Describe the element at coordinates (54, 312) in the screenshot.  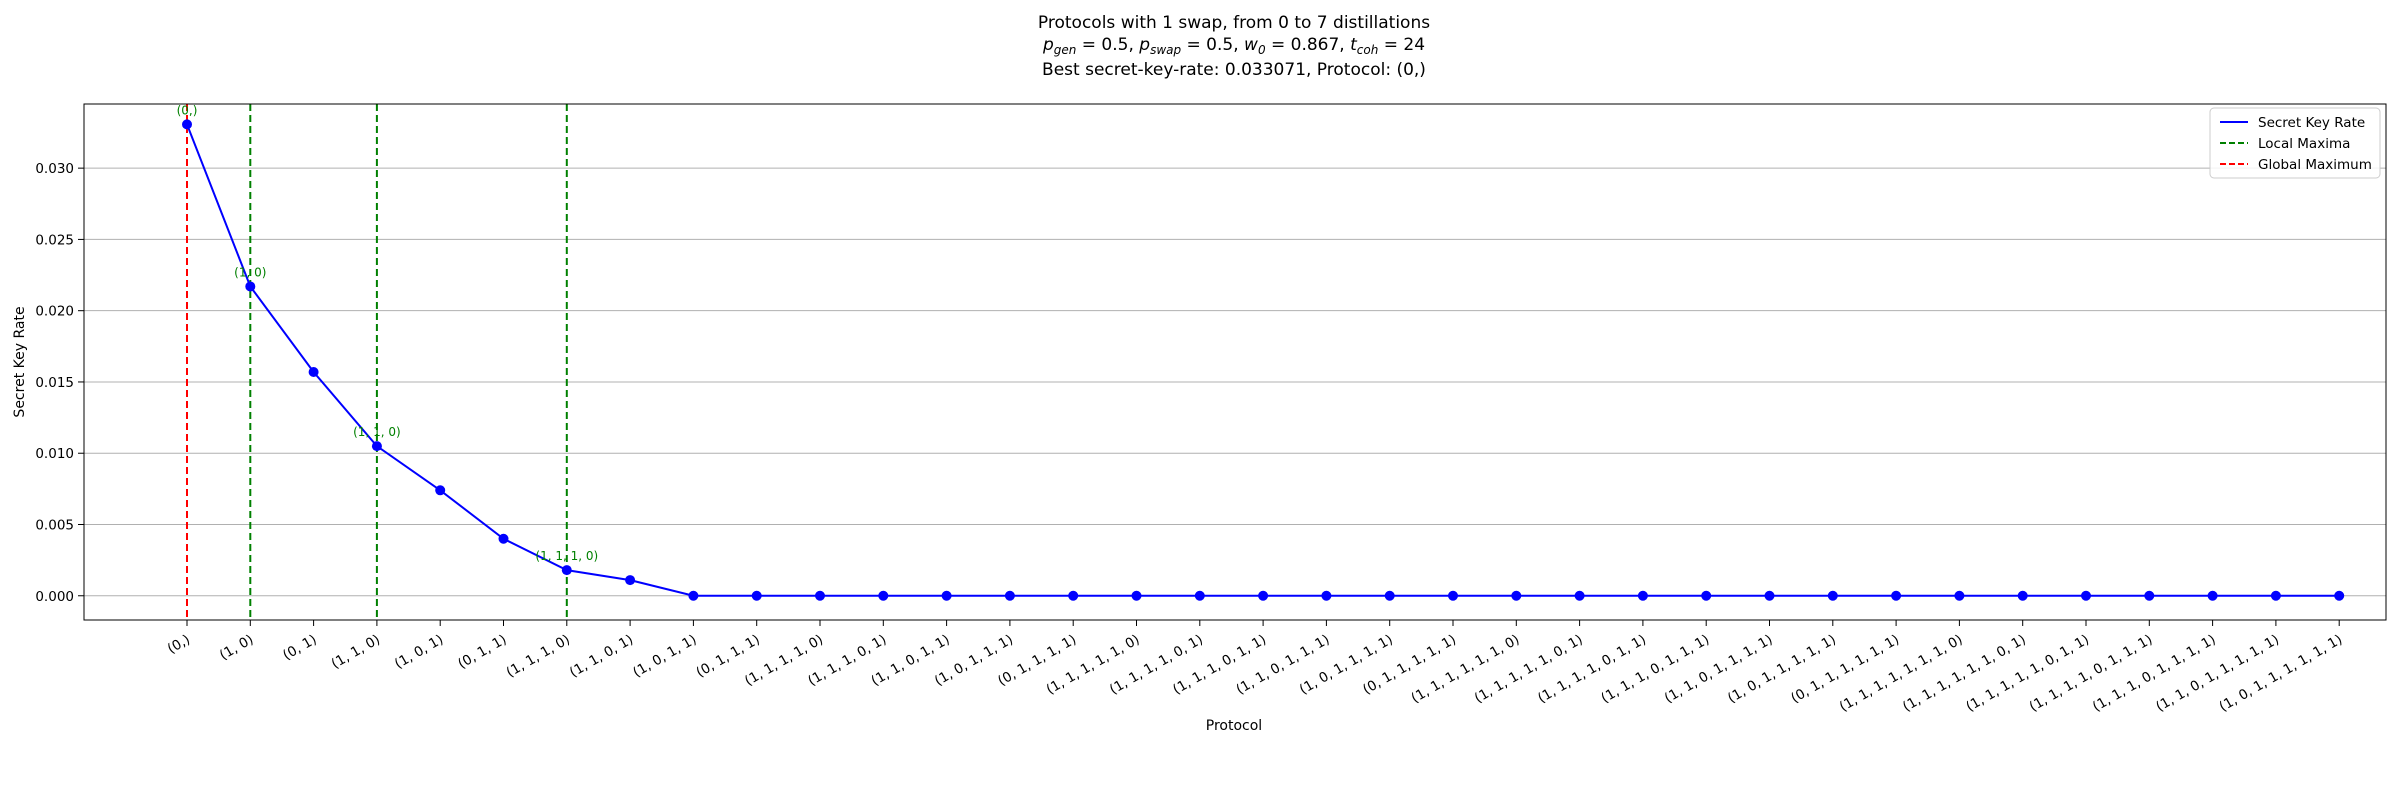
I see `y-tick-label: 0.020` at that location.